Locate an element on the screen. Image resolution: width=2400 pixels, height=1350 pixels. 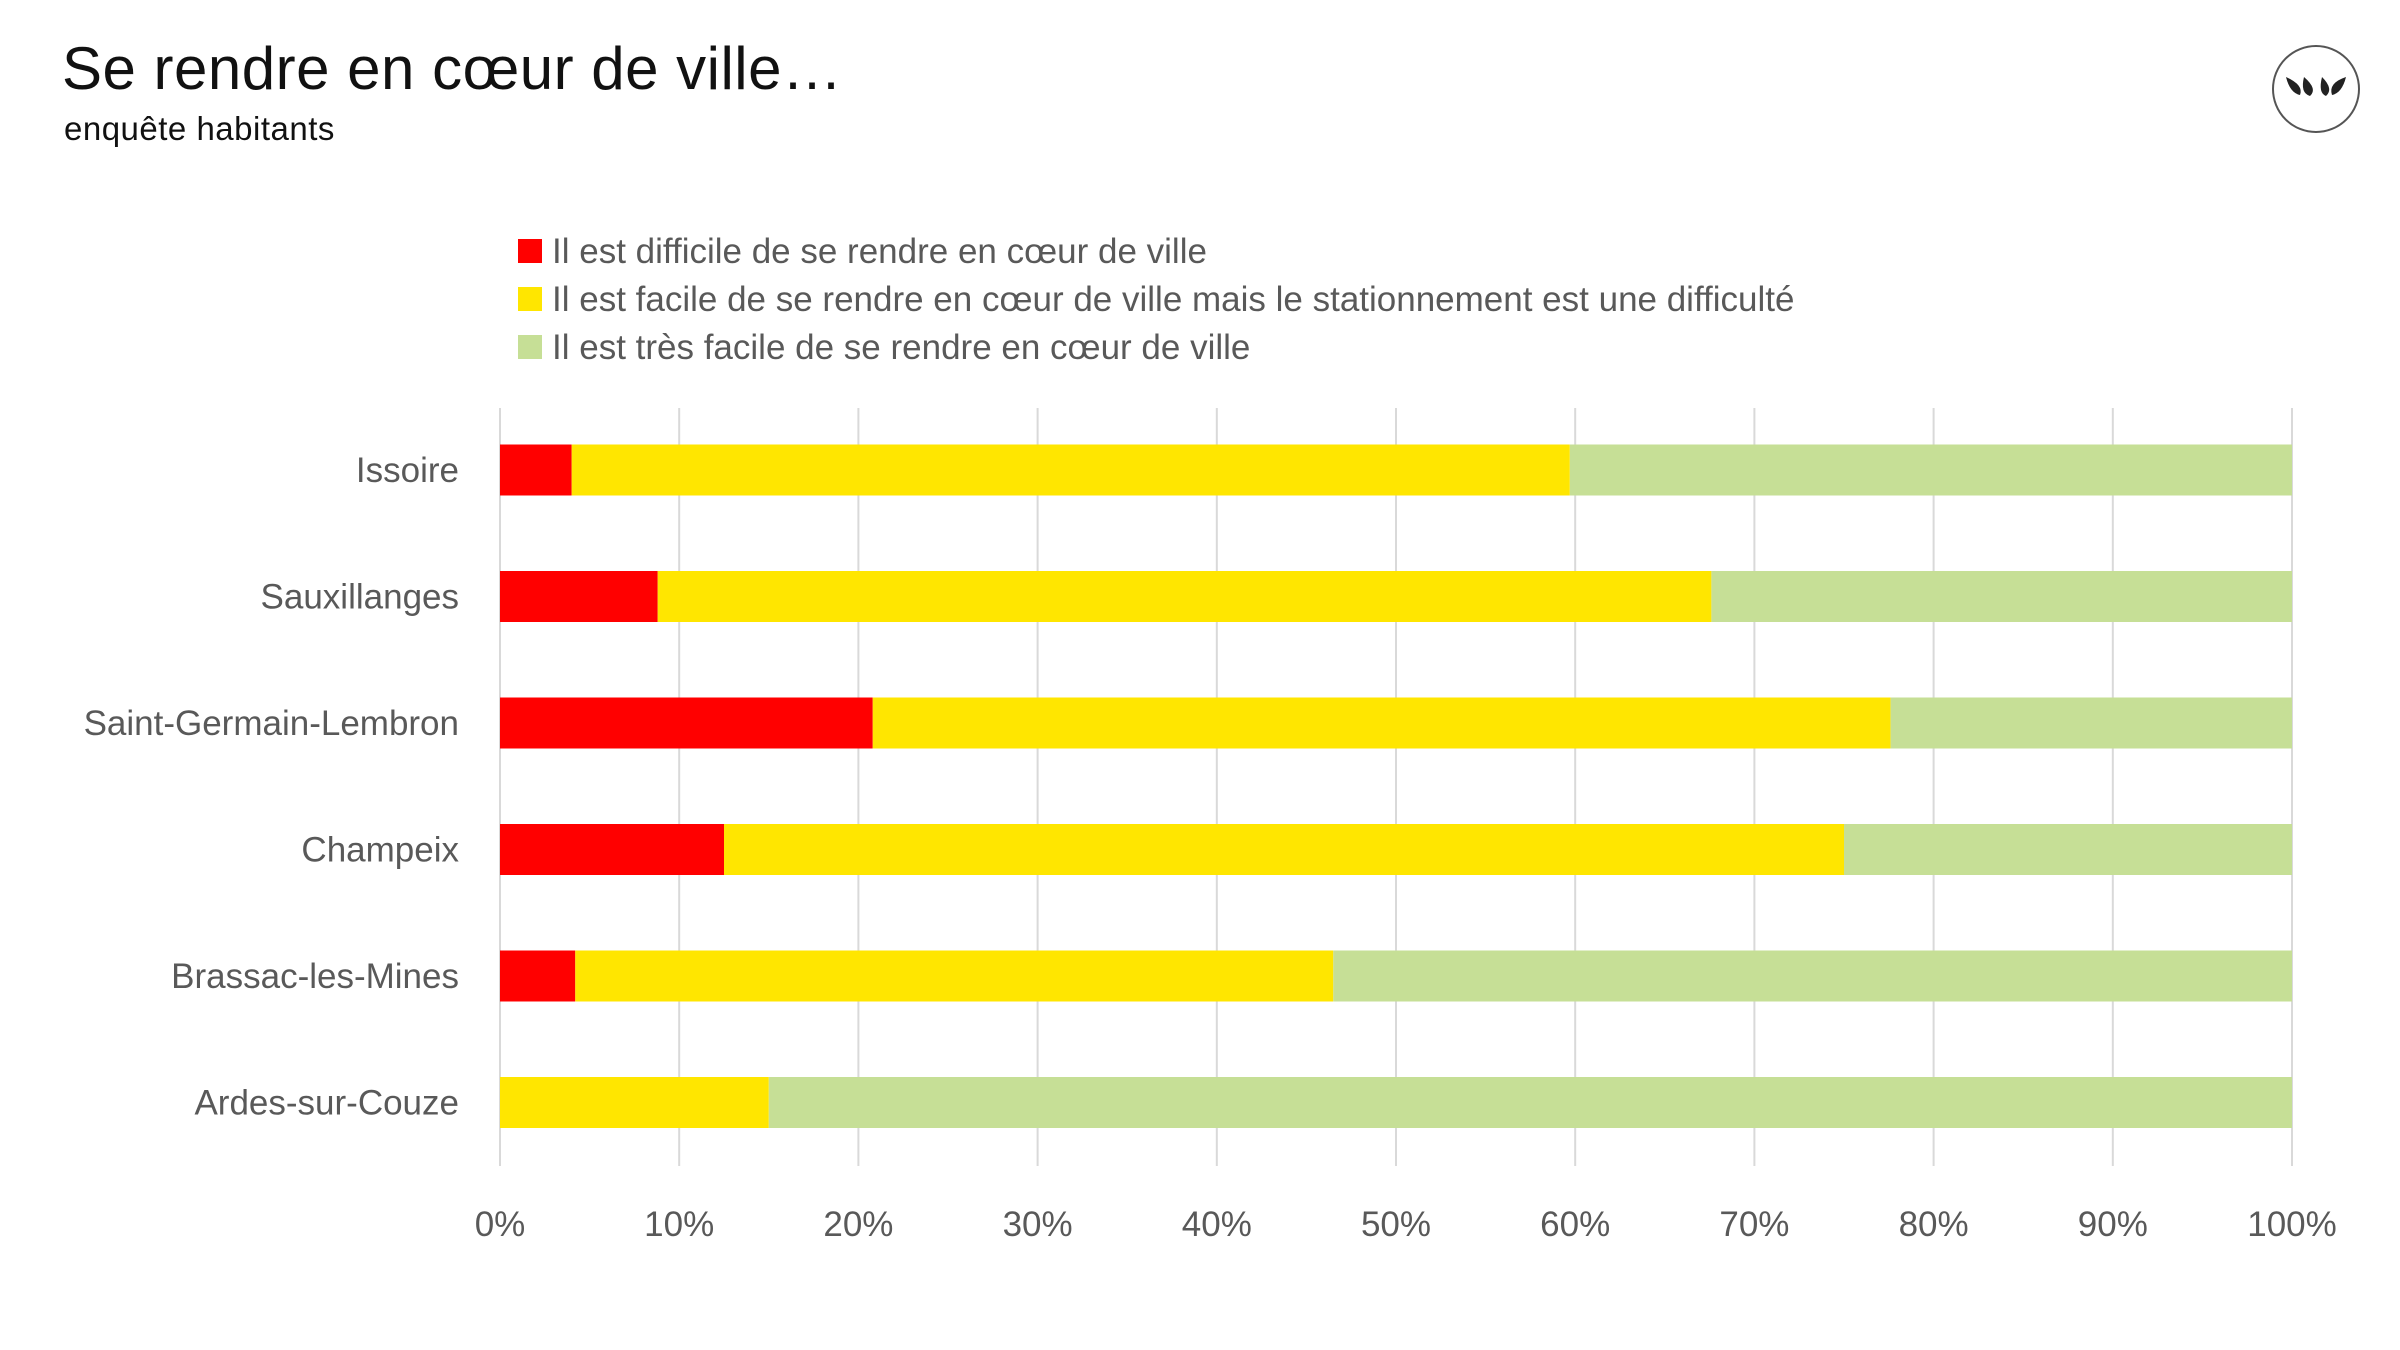
x-tick-label: 90% is located at coordinates (2113, 1224).